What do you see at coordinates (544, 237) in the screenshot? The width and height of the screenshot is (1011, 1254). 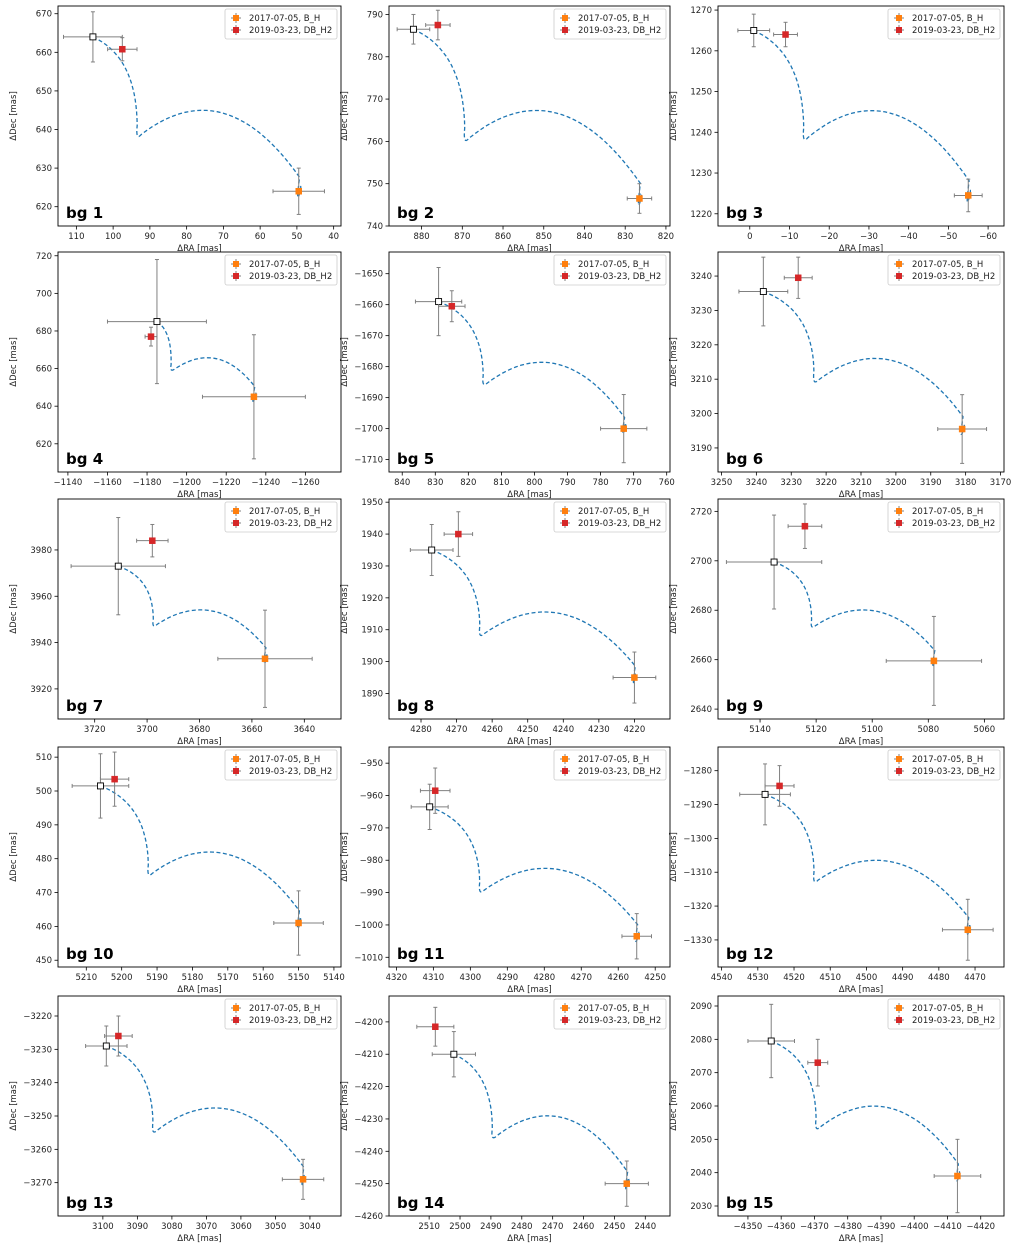 I see `x-tick-label: 850` at bounding box center [544, 237].